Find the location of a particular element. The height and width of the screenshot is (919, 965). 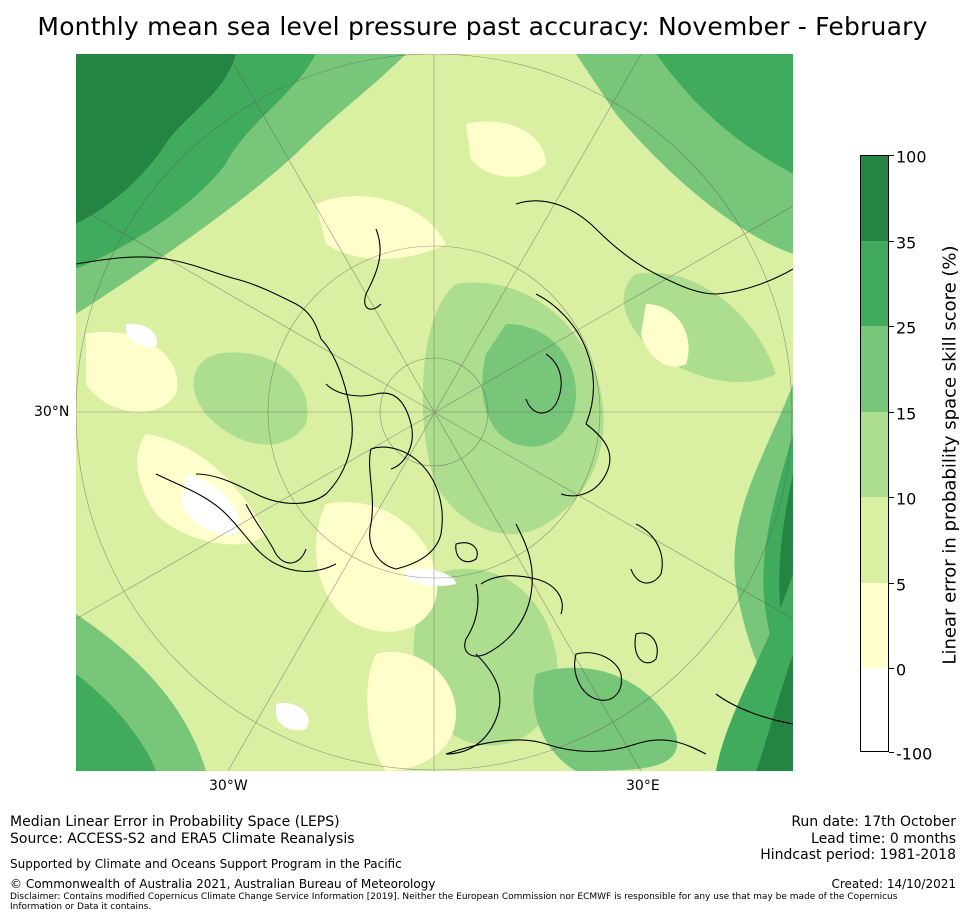

coast-mediterranean is located at coordinates (576, 747).